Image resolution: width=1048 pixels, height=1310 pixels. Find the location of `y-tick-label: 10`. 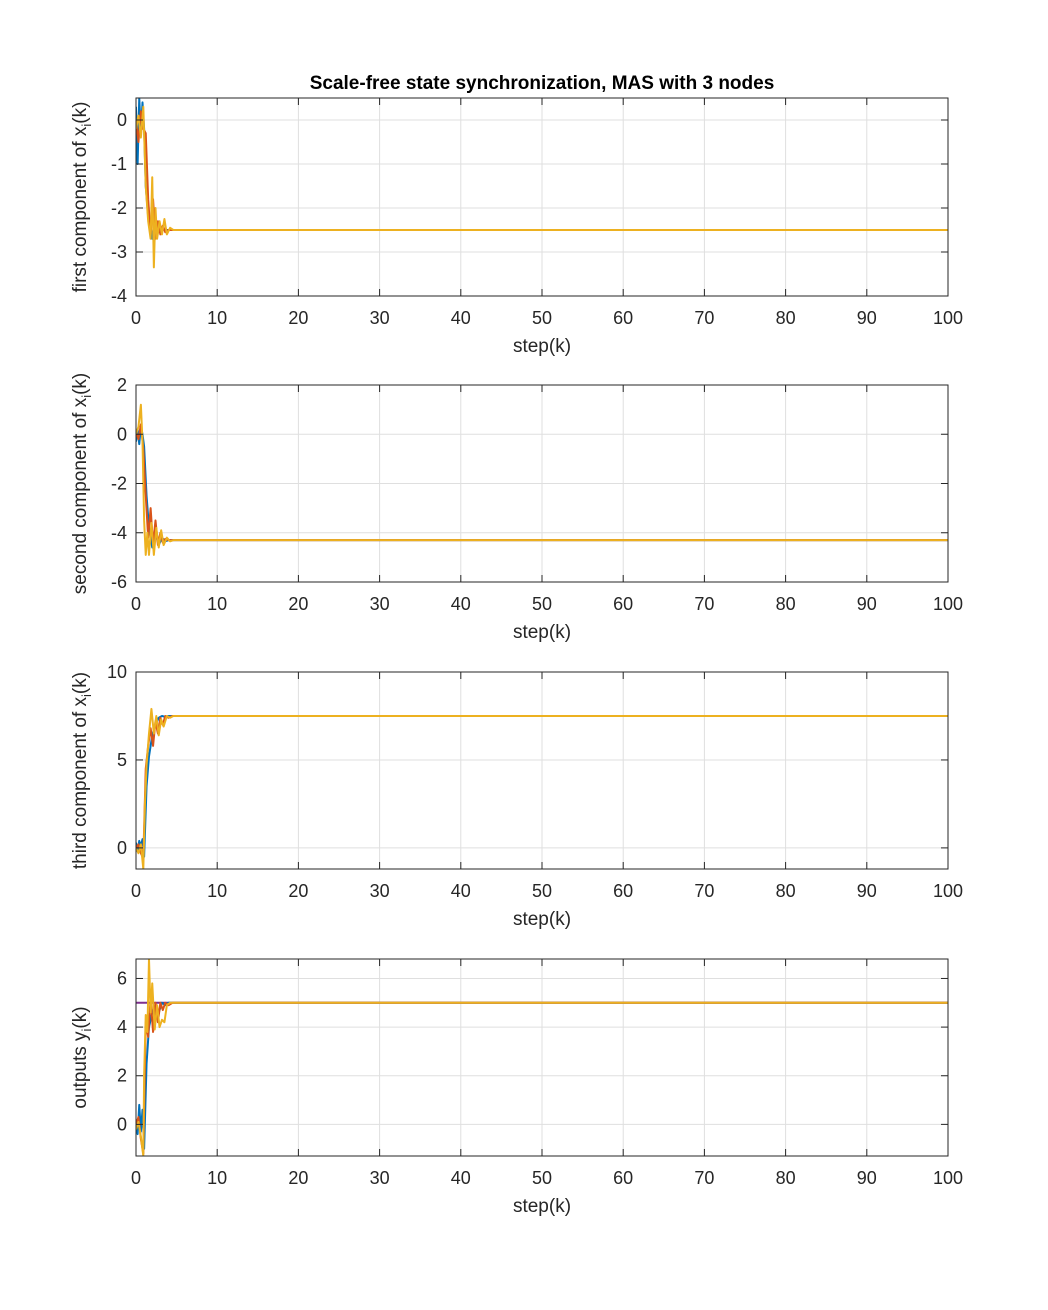

y-tick-label: 10 is located at coordinates (117, 672).